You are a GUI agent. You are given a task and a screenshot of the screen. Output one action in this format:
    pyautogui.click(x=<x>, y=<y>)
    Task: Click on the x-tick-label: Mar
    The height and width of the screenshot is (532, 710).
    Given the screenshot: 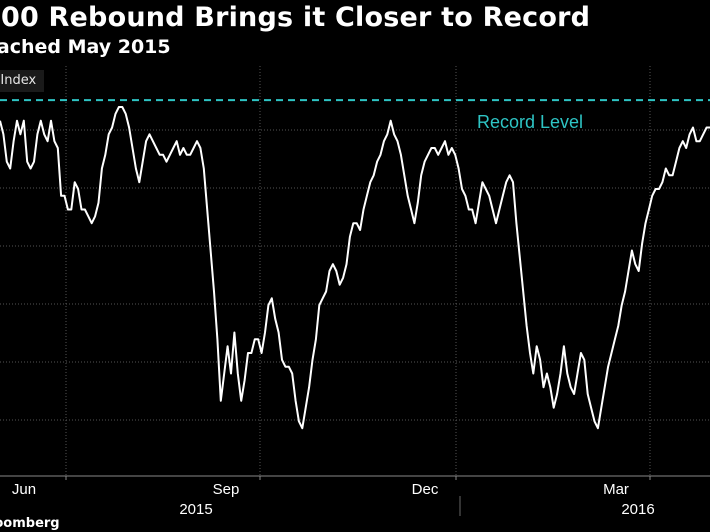 What is the action you would take?
    pyautogui.click(x=616, y=489)
    